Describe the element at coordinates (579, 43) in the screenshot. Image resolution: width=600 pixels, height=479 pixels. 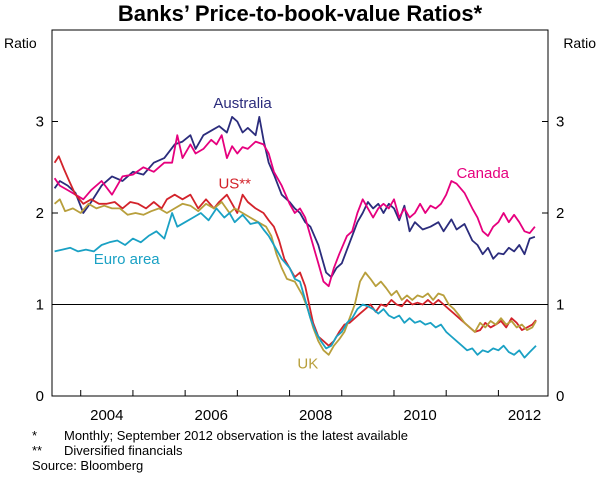
I see `y-axis-label-right: Ratio` at that location.